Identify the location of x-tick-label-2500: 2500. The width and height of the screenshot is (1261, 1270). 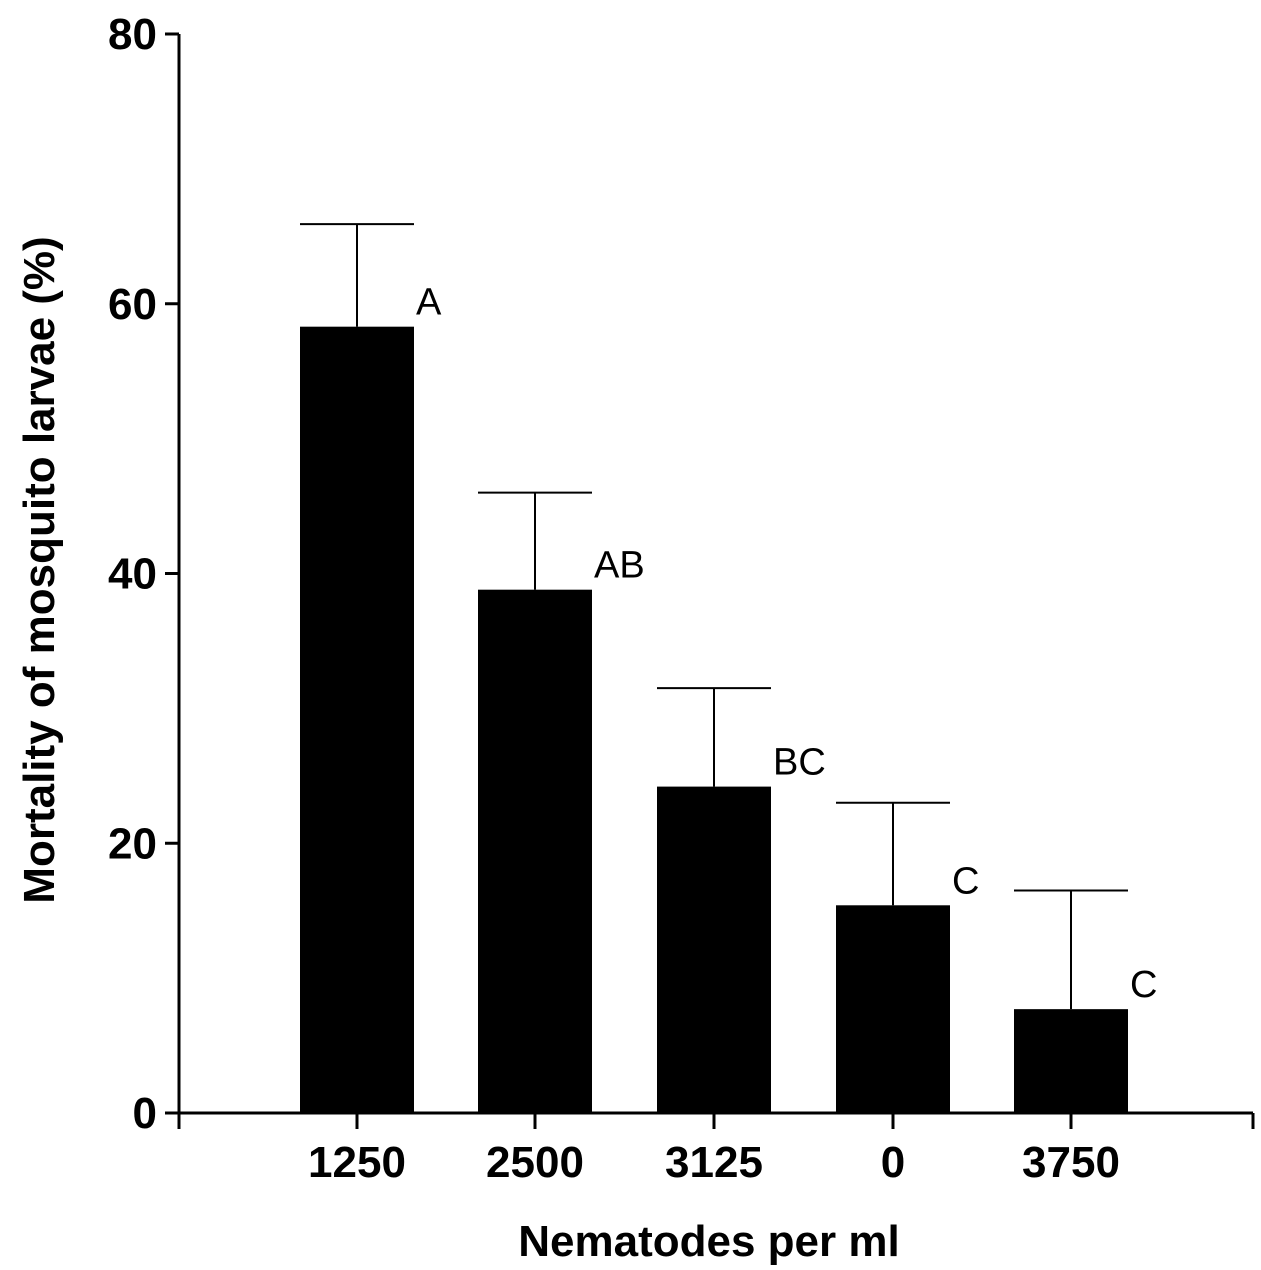
(535, 1162).